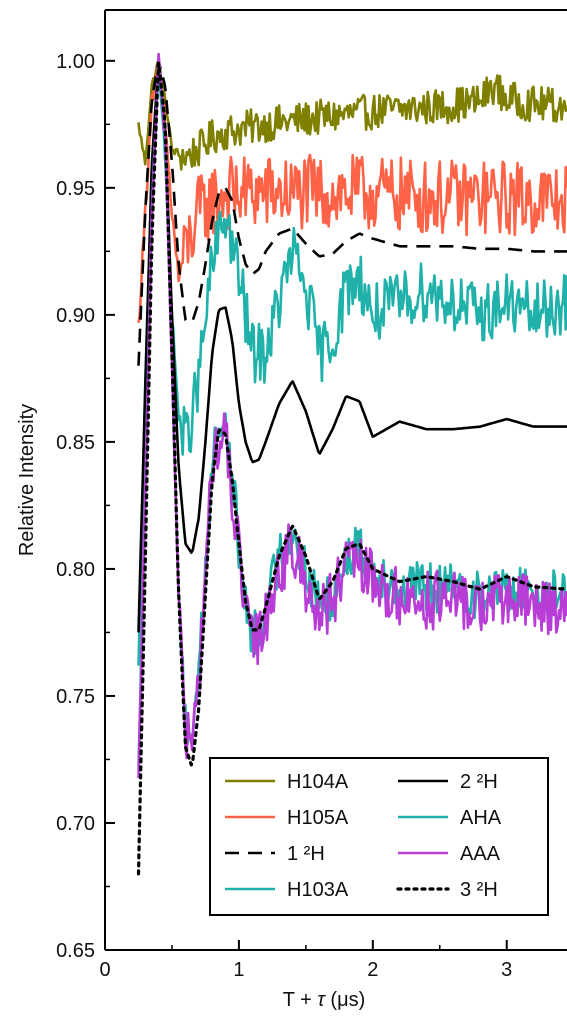 This screenshot has width=567, height=1019. Describe the element at coordinates (75, 316) in the screenshot. I see `y-tick-label: 0.90` at that location.